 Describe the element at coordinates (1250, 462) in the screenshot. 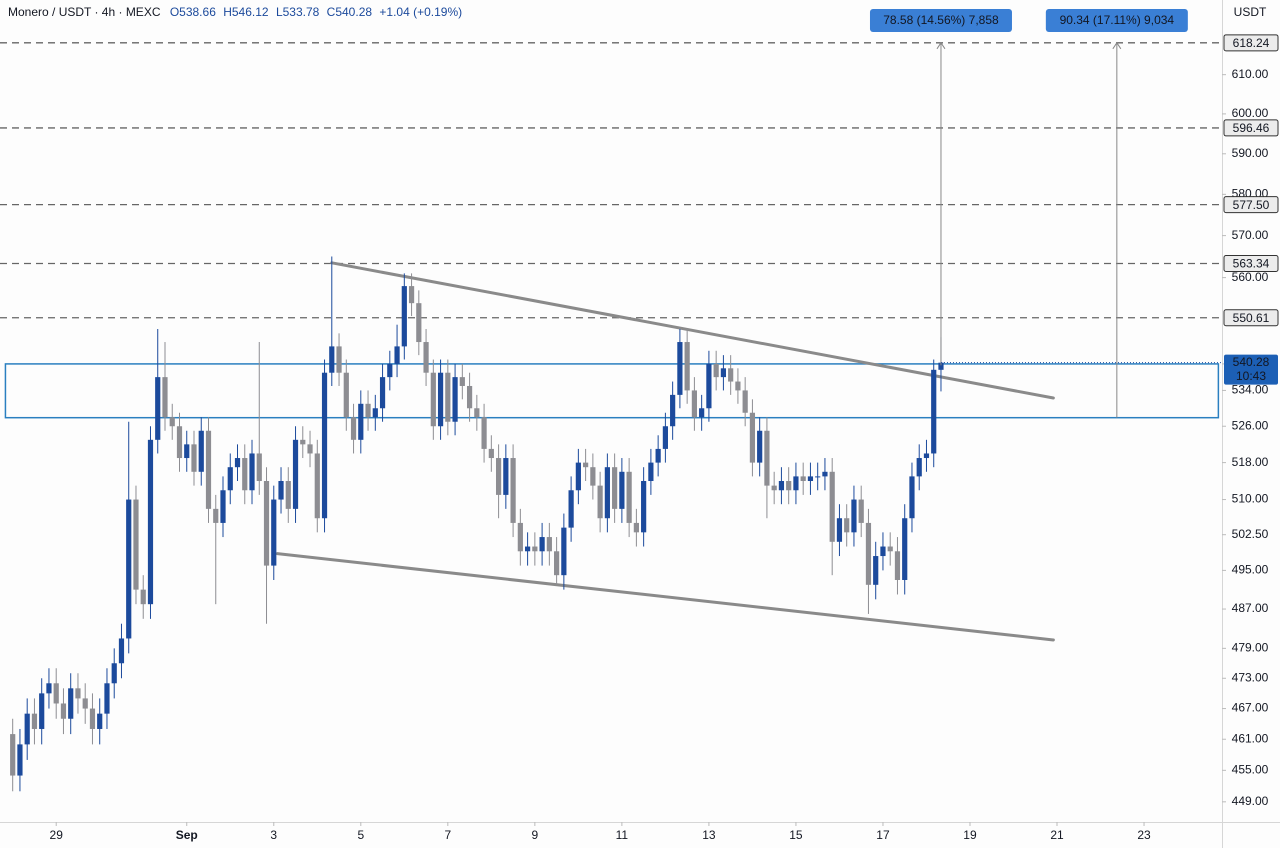

I see `y-tick-label: 518.00` at that location.